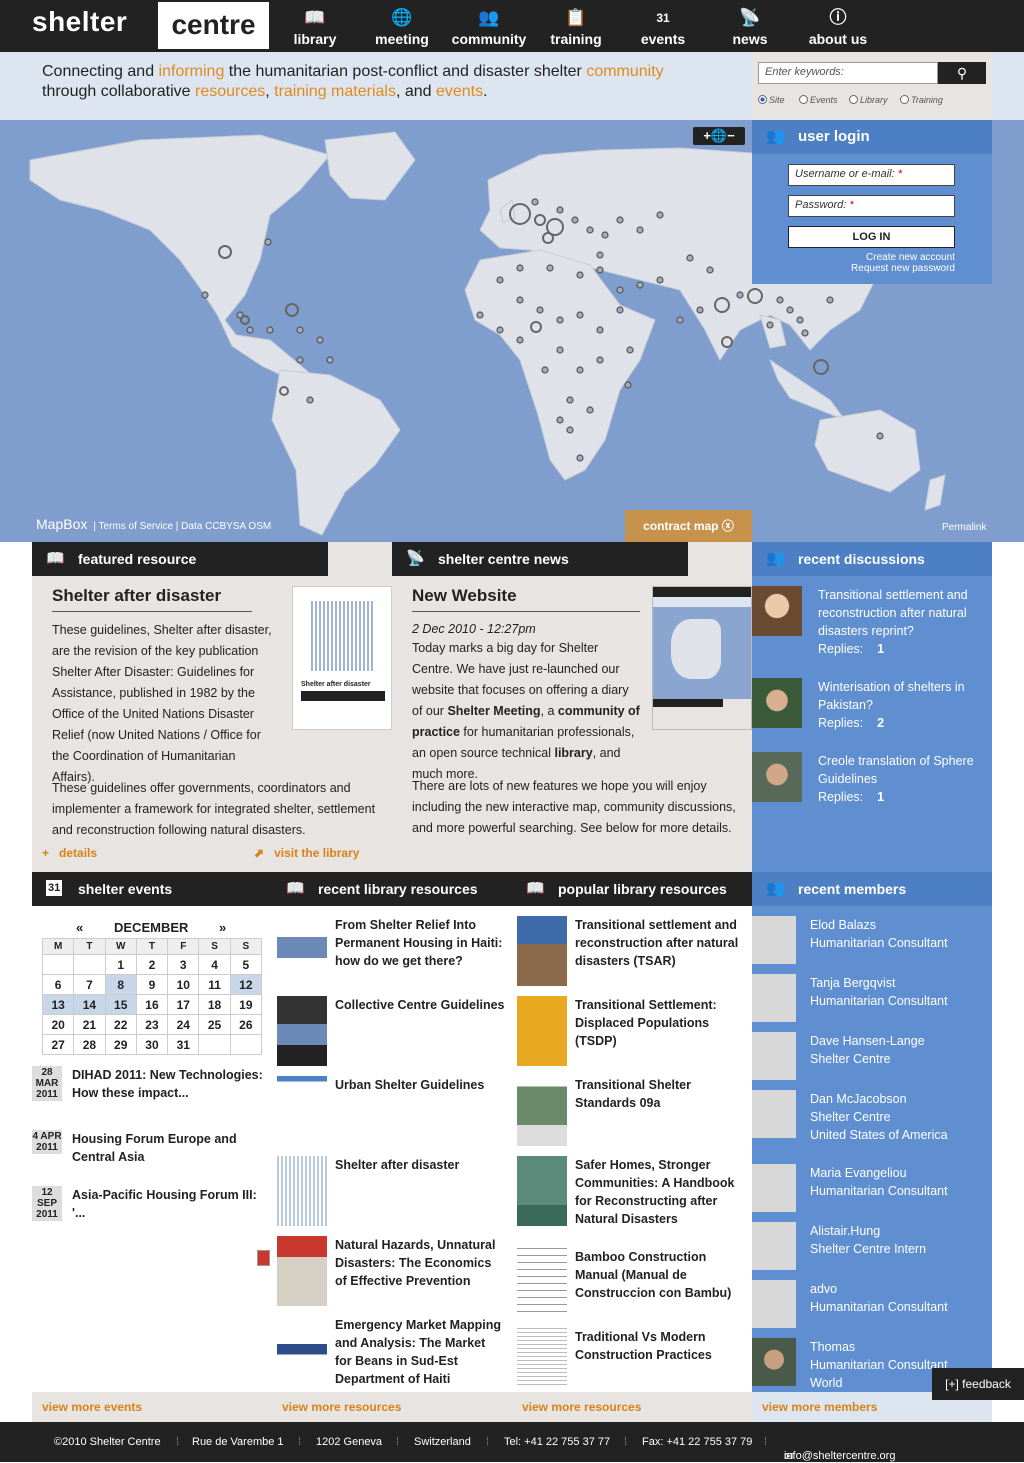  I want to click on resource-item: Collective Centre Guidelines, so click(394, 1032).